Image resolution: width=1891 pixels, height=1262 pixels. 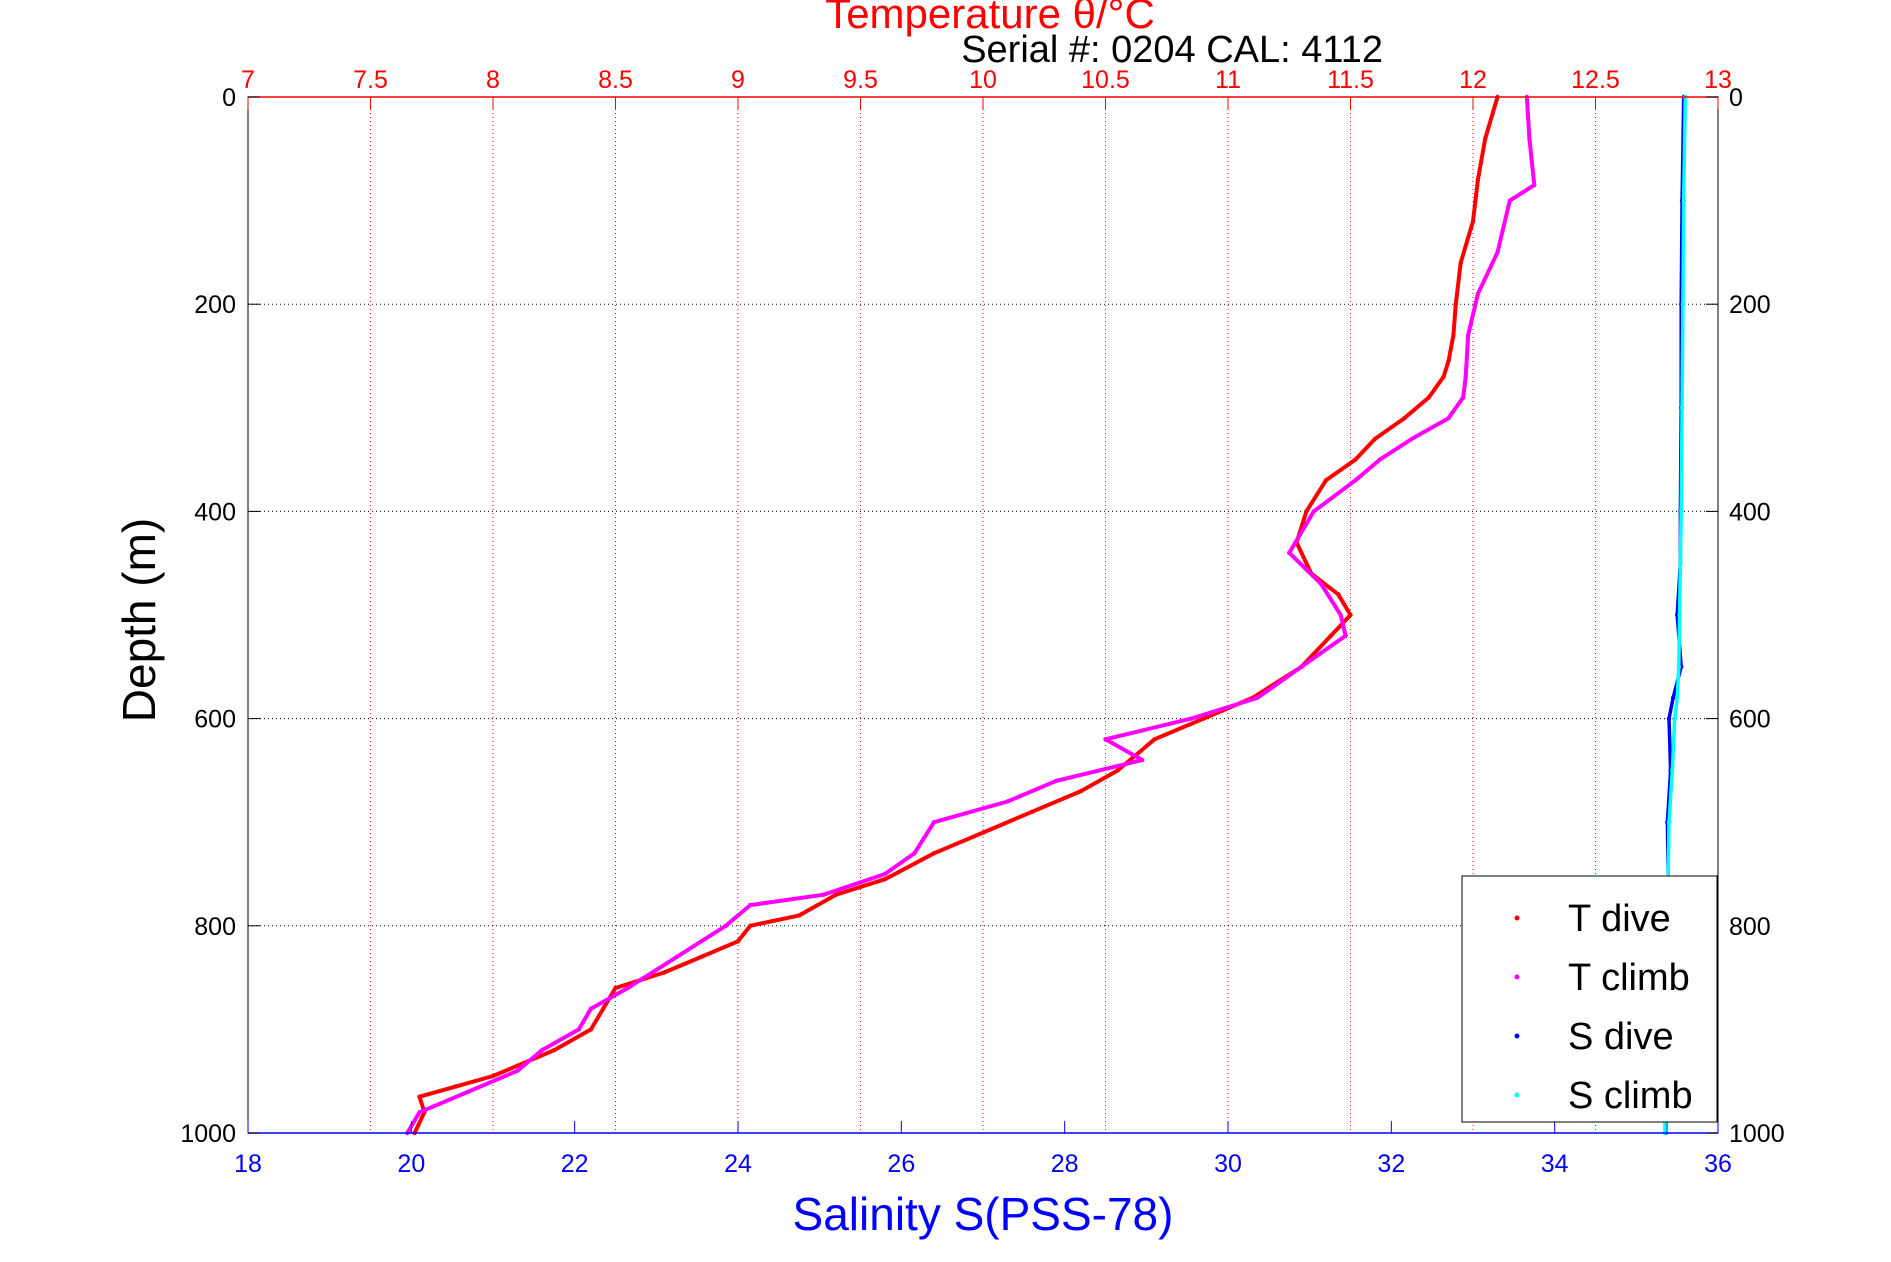 I want to click on salinity-tick-label: 34, so click(x=1555, y=1164).